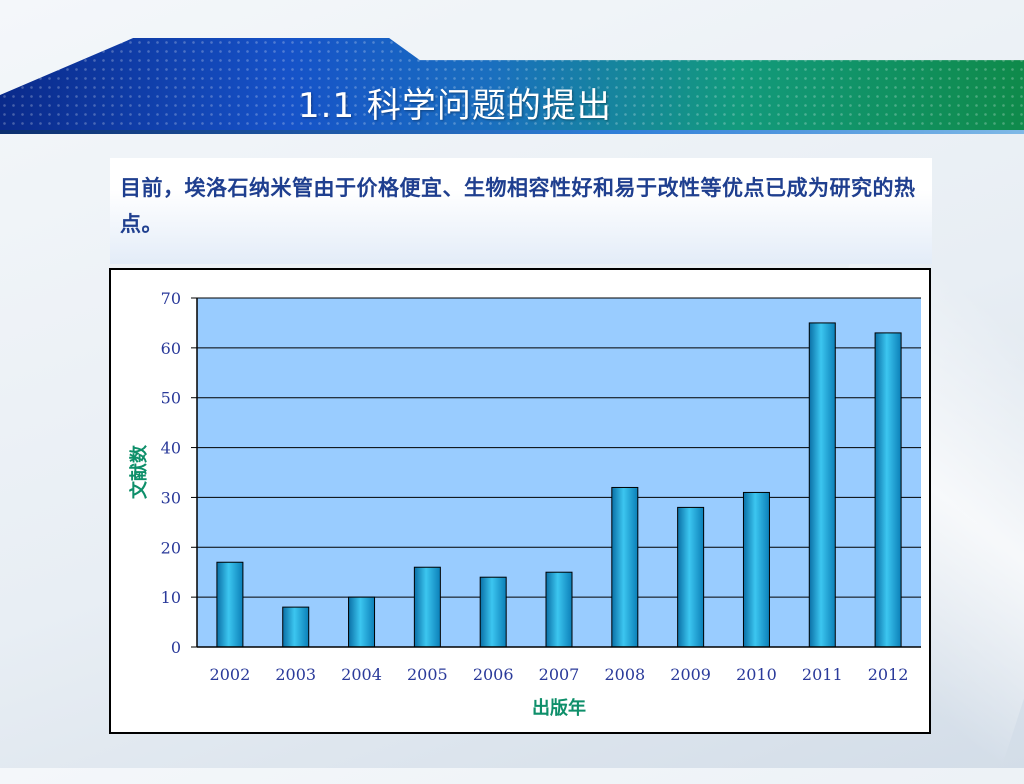 The image size is (1024, 784). Describe the element at coordinates (171, 597) in the screenshot. I see `y-tick-label: 10` at that location.